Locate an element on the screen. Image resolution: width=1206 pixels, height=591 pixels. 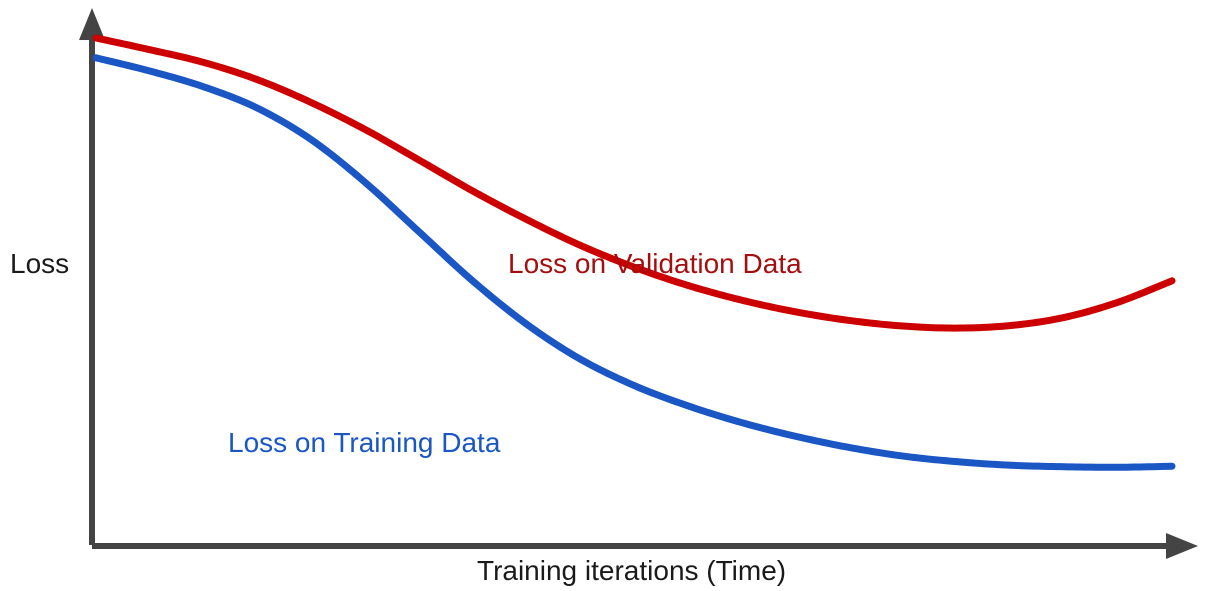
training-series-label: Loss on Training Data is located at coordinates (364, 442).